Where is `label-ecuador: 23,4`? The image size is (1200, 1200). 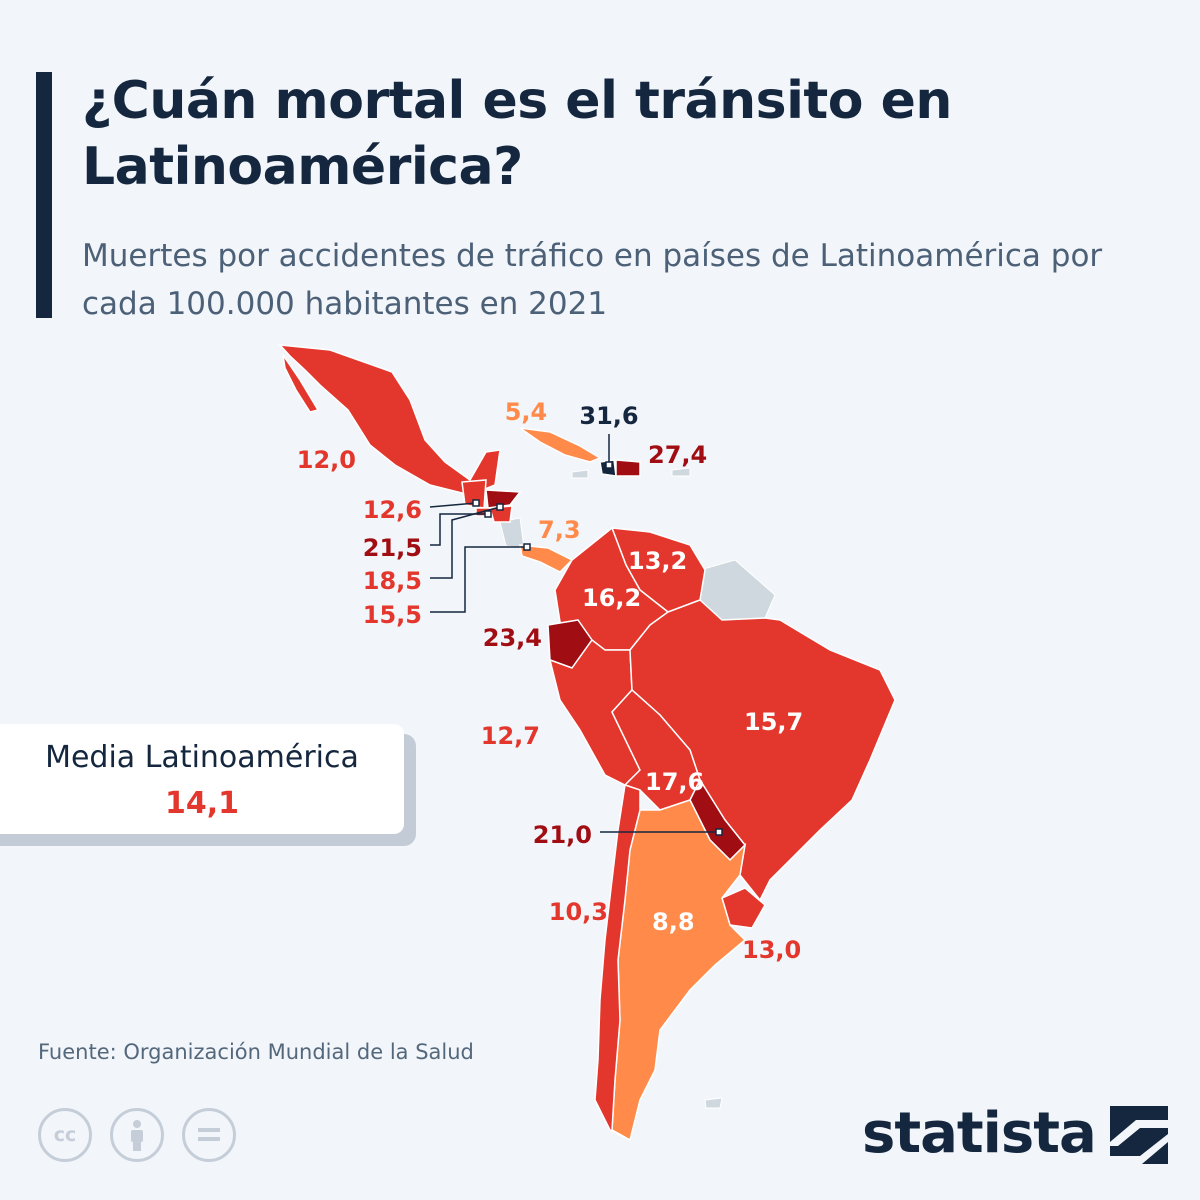 label-ecuador: 23,4 is located at coordinates (512, 638).